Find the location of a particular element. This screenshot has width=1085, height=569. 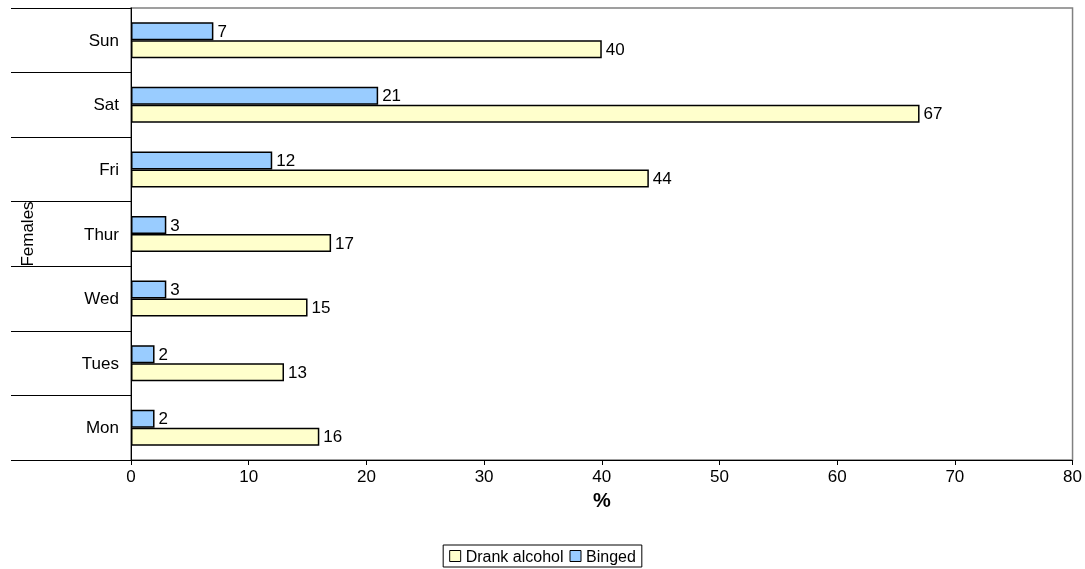

y-tick-label: Sat is located at coordinates (106, 105).